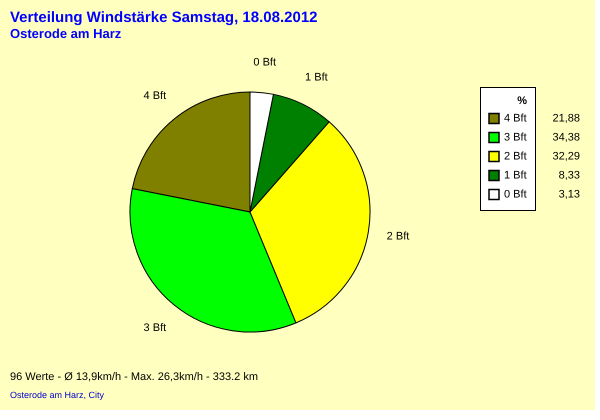 Image resolution: width=600 pixels, height=420 pixels. Describe the element at coordinates (569, 176) in the screenshot. I see `data-label: 8,33` at that location.